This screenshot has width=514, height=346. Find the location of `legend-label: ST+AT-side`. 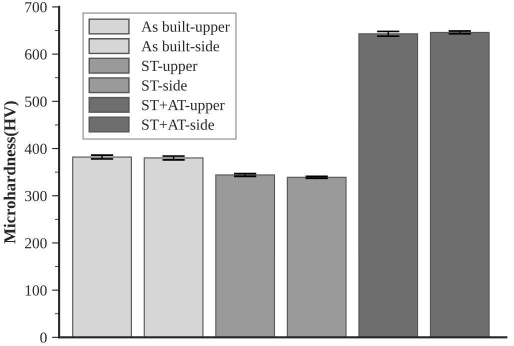

legend-label: ST+AT-side is located at coordinates (178, 124).